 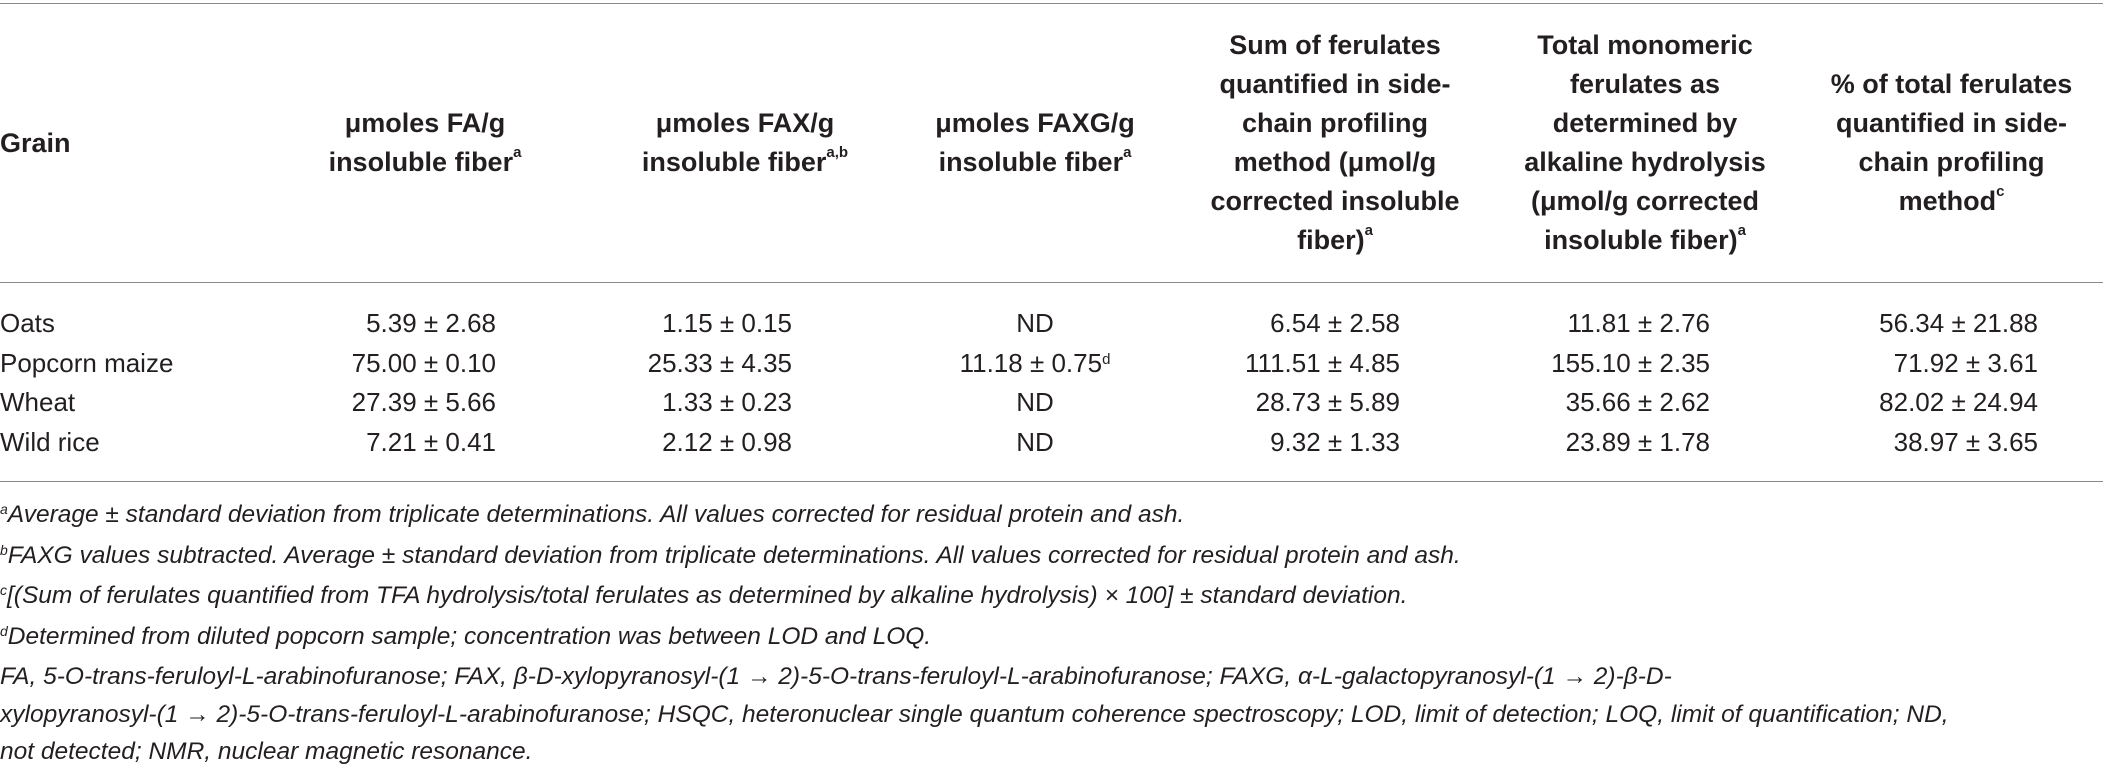 What do you see at coordinates (38, 402) in the screenshot?
I see `cell-grain: Wheat` at bounding box center [38, 402].